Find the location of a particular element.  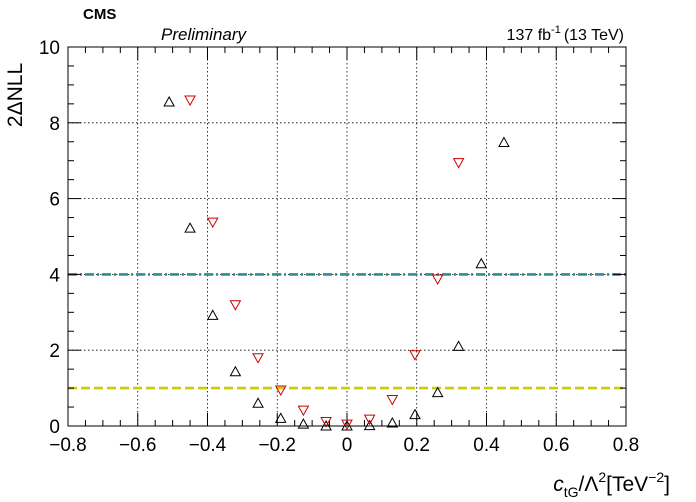

y-tick-label: 8 is located at coordinates (54, 124).